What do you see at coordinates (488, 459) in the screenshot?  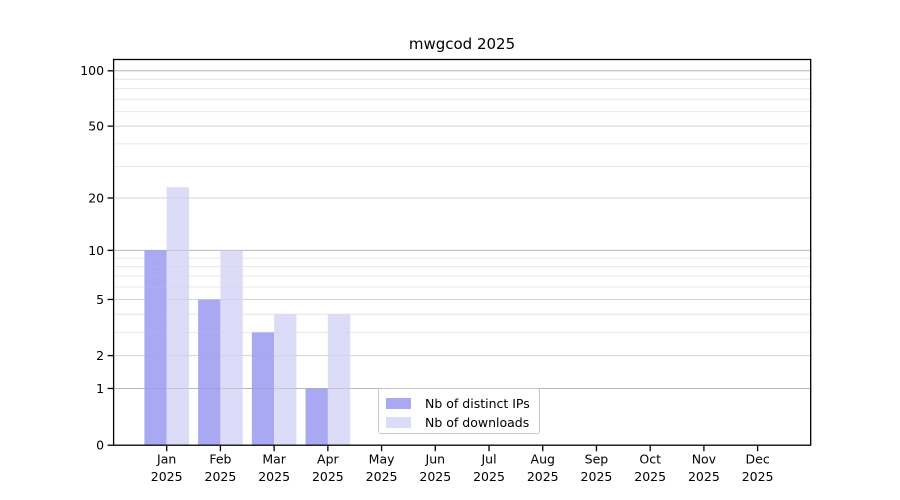 I see `x-tick-label-month-jul: Jul` at bounding box center [488, 459].